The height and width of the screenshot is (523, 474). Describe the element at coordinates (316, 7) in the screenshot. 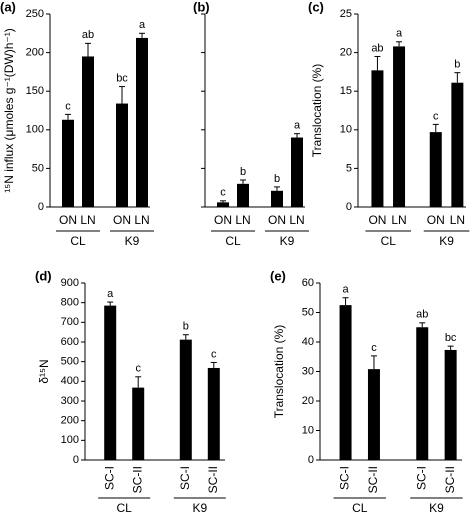

I see `panel-label: (c)` at that location.